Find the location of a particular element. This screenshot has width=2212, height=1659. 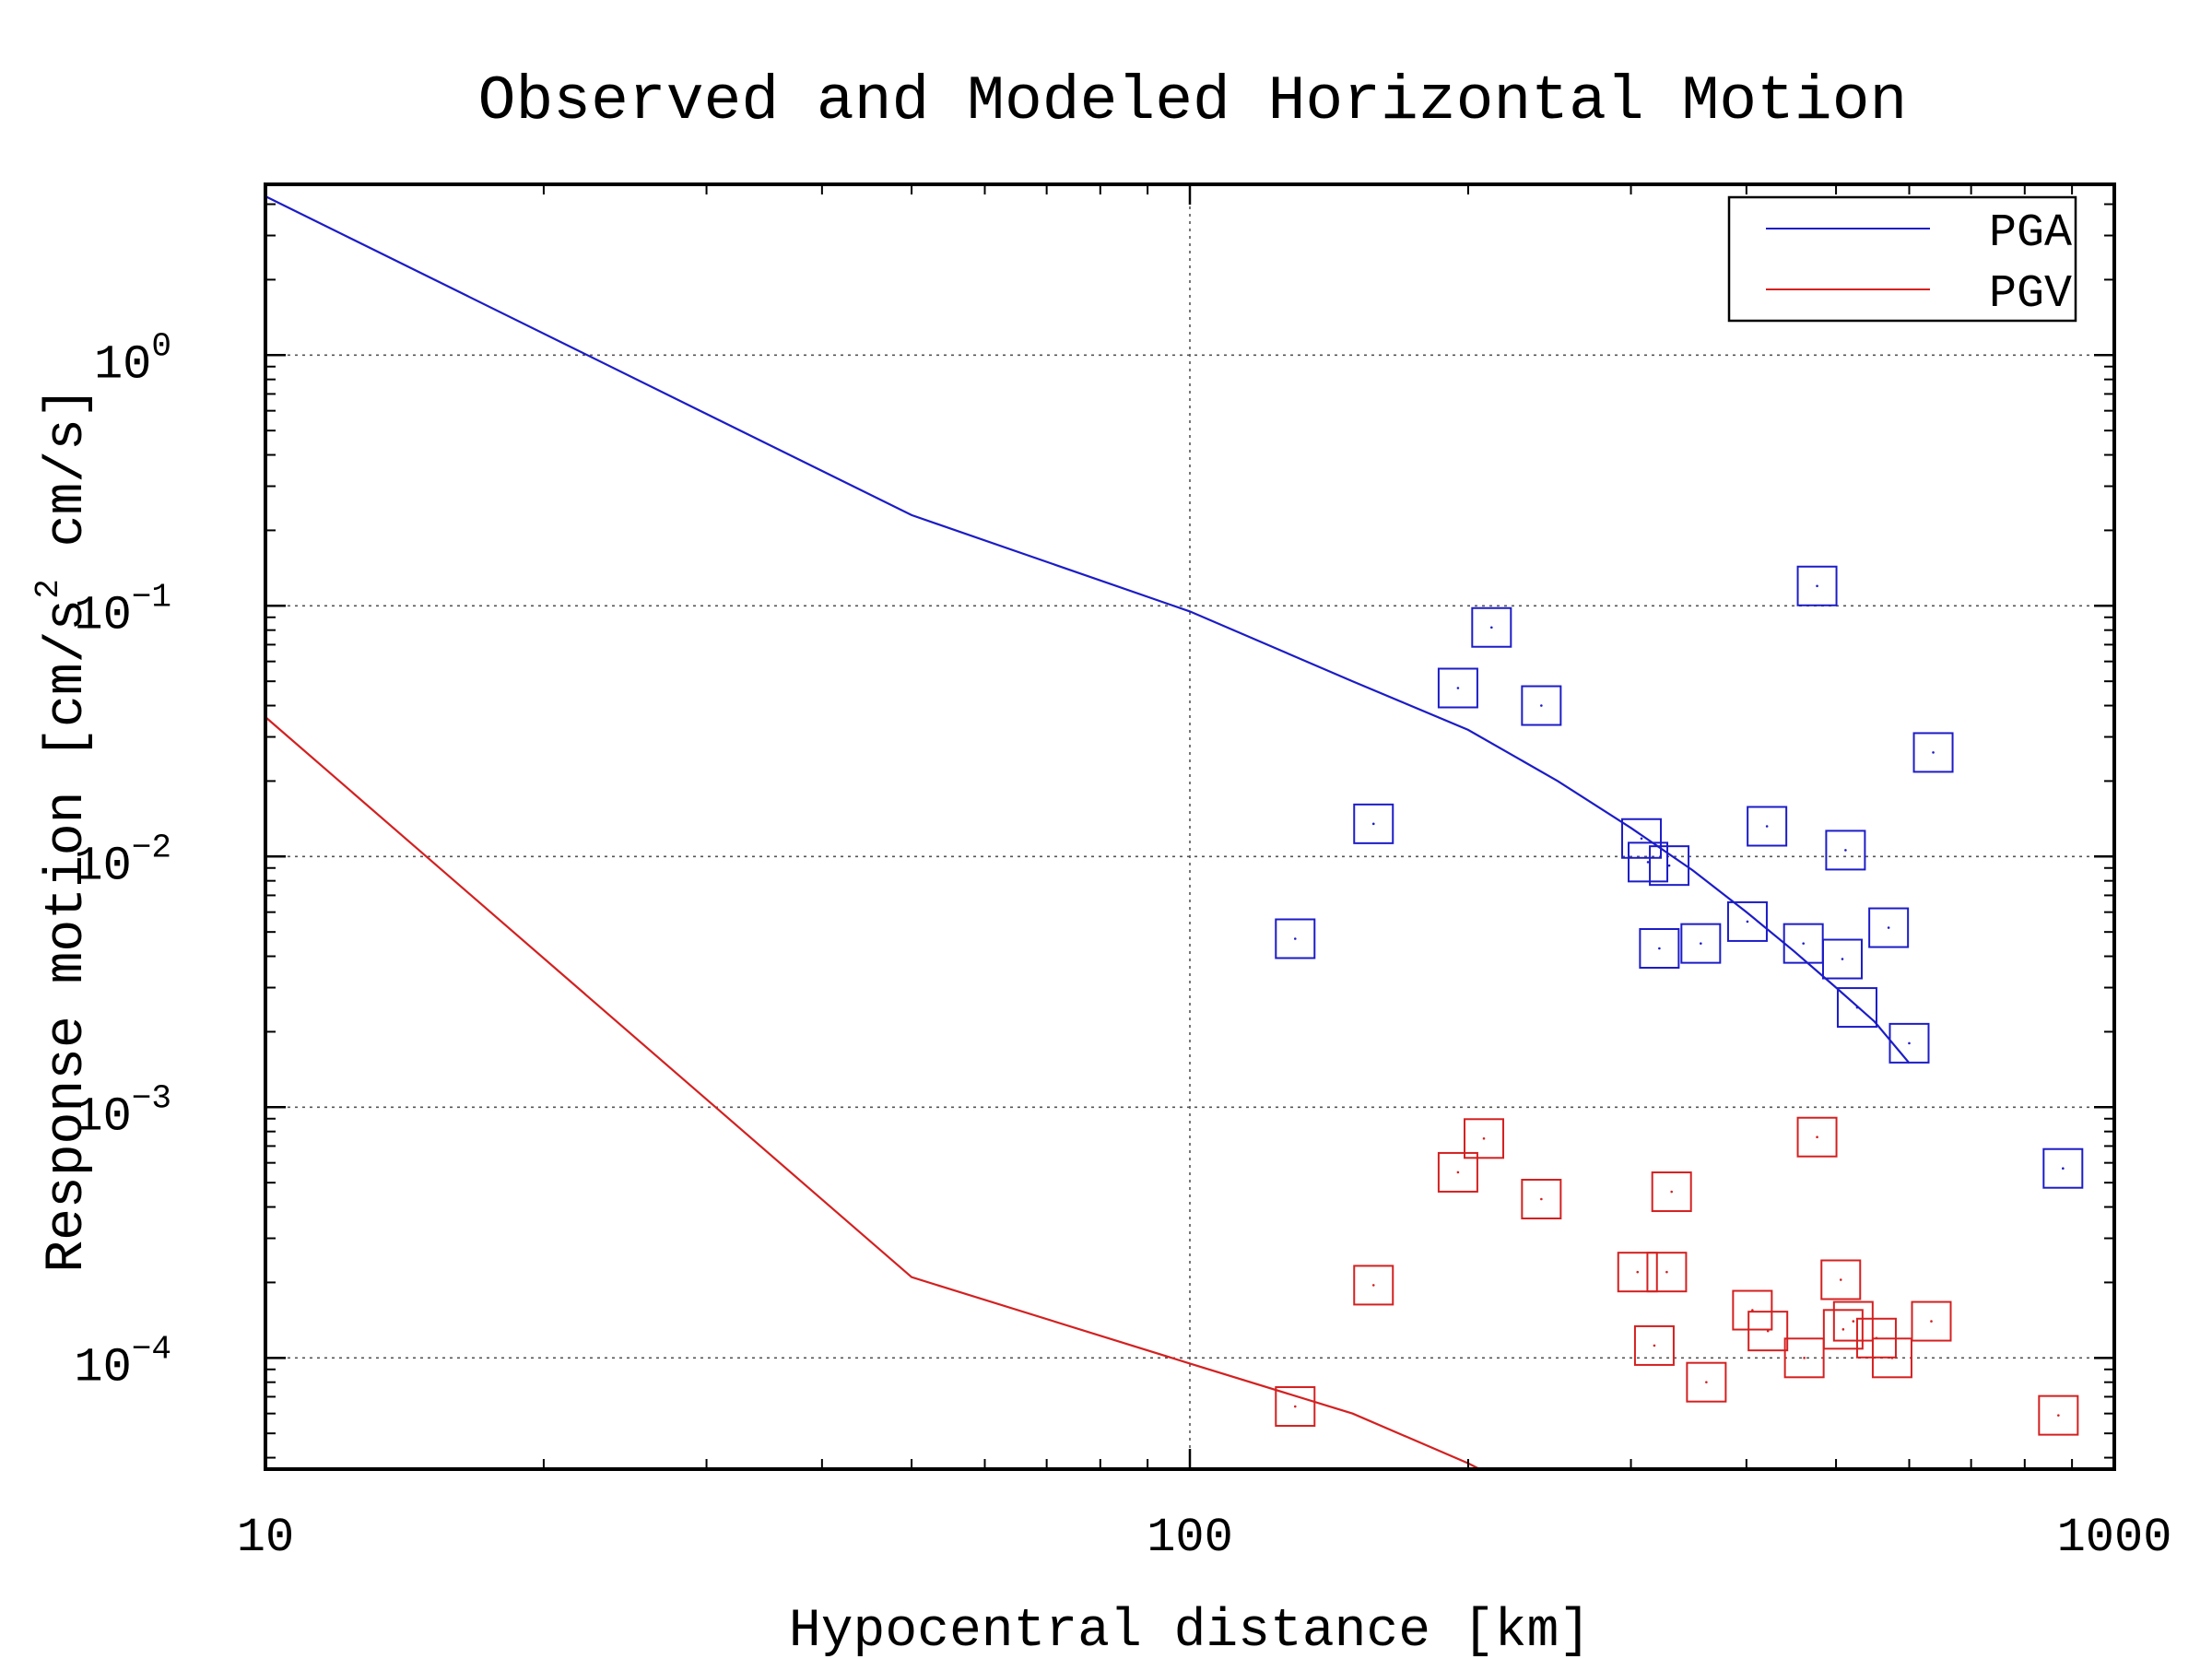

y-axis-label-superscript: 2 is located at coordinates (48, 589).